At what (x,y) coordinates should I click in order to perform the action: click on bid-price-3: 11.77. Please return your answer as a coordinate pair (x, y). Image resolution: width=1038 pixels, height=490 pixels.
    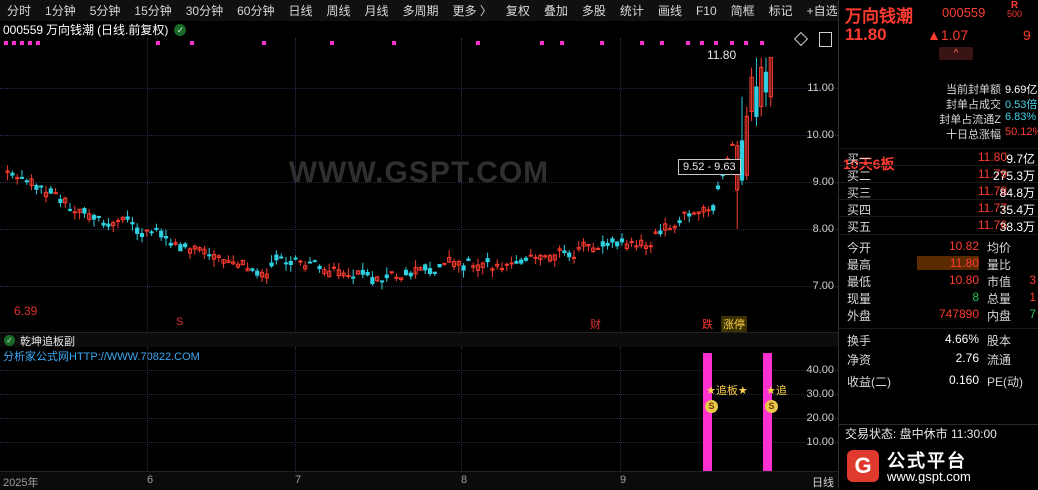
    Looking at the image, I should click on (992, 208).